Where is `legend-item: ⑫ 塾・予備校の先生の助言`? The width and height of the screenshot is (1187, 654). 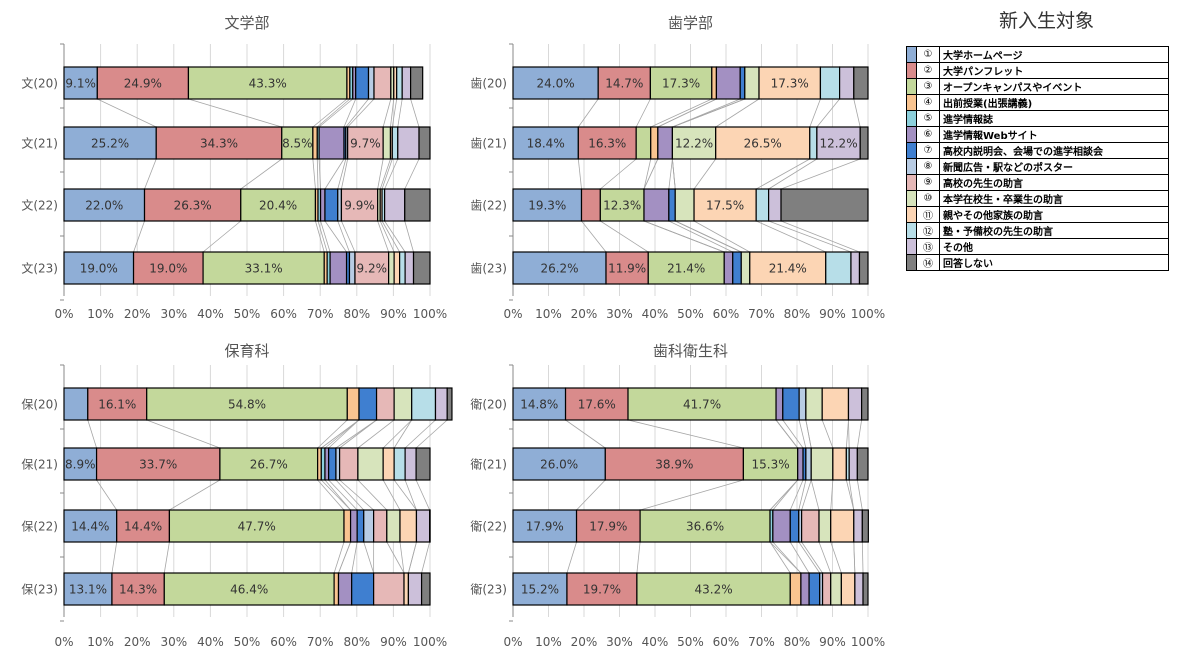 legend-item: ⑫ 塾・予備校の先生の助言 is located at coordinates (1037, 230).